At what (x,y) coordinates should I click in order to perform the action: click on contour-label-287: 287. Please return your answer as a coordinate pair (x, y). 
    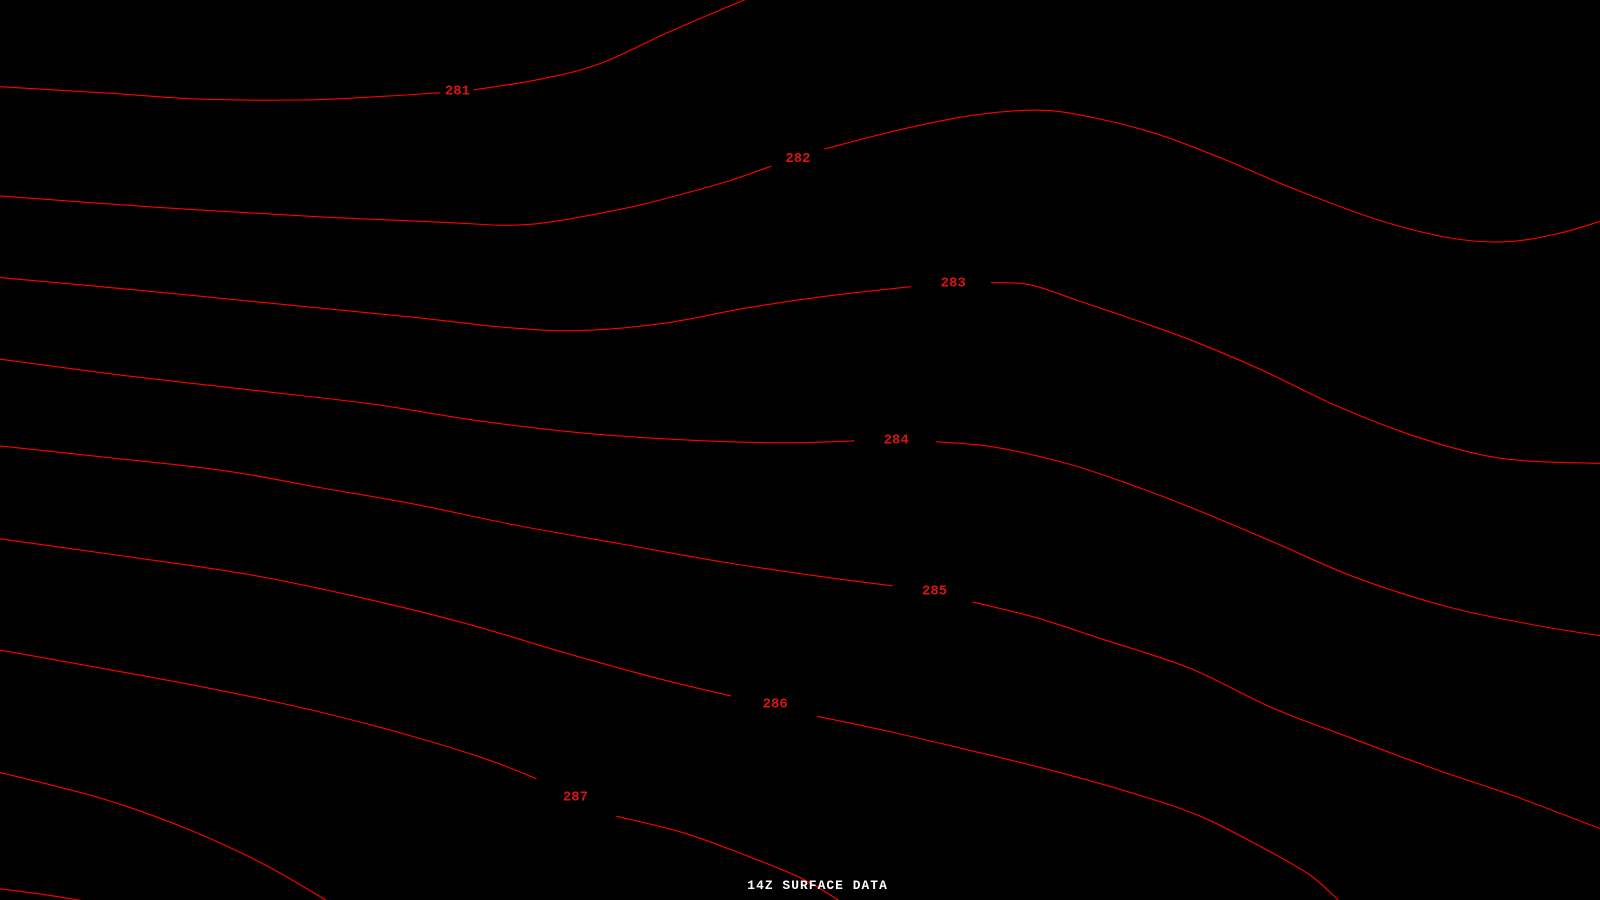
    Looking at the image, I should click on (575, 798).